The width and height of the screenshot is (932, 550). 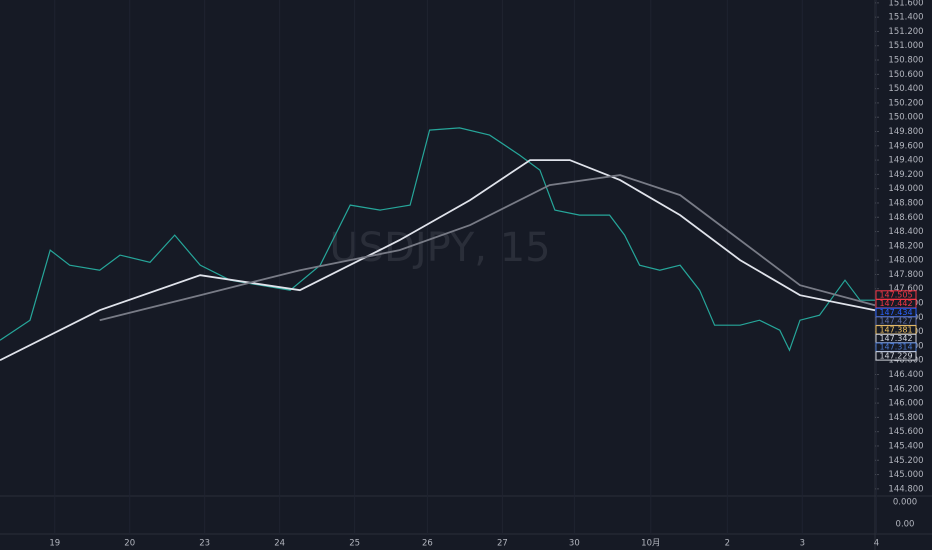 What do you see at coordinates (574, 544) in the screenshot?
I see `x-tick-label: 30` at bounding box center [574, 544].